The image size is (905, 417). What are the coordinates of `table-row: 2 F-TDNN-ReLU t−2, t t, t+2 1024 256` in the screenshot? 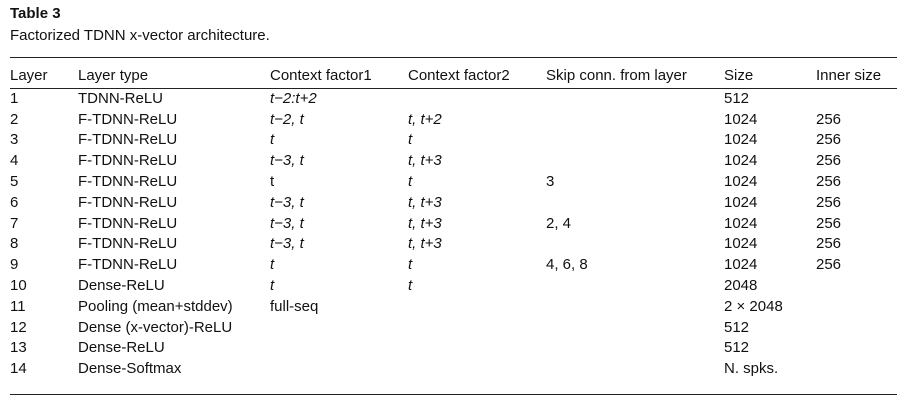 It's located at (453, 119).